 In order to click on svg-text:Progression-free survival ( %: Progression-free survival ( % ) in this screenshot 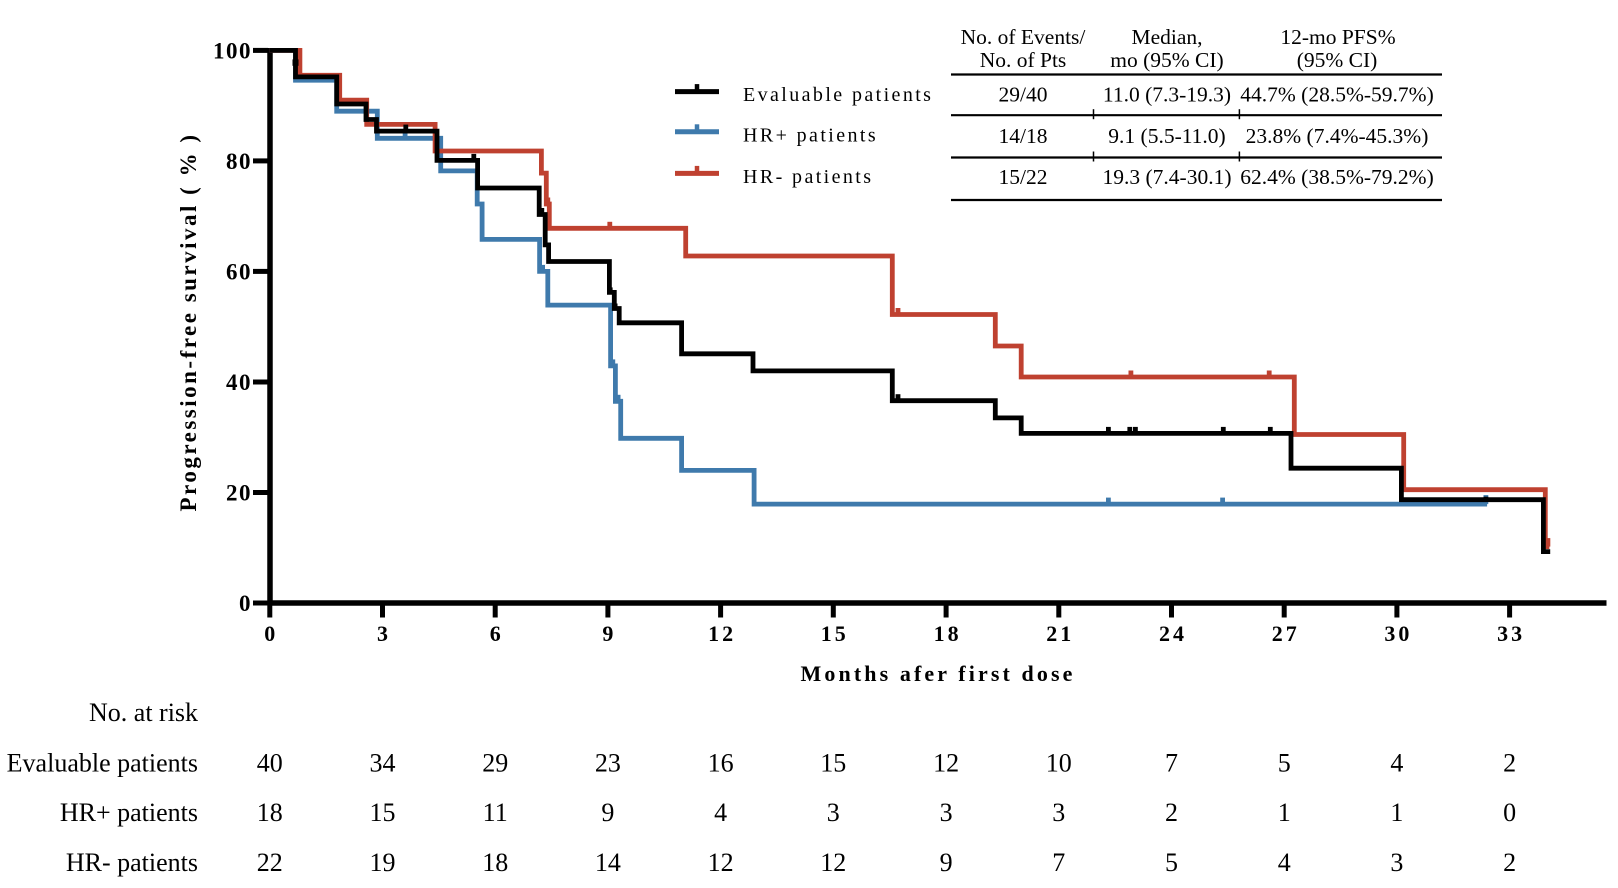, I will do `click(188, 321)`.